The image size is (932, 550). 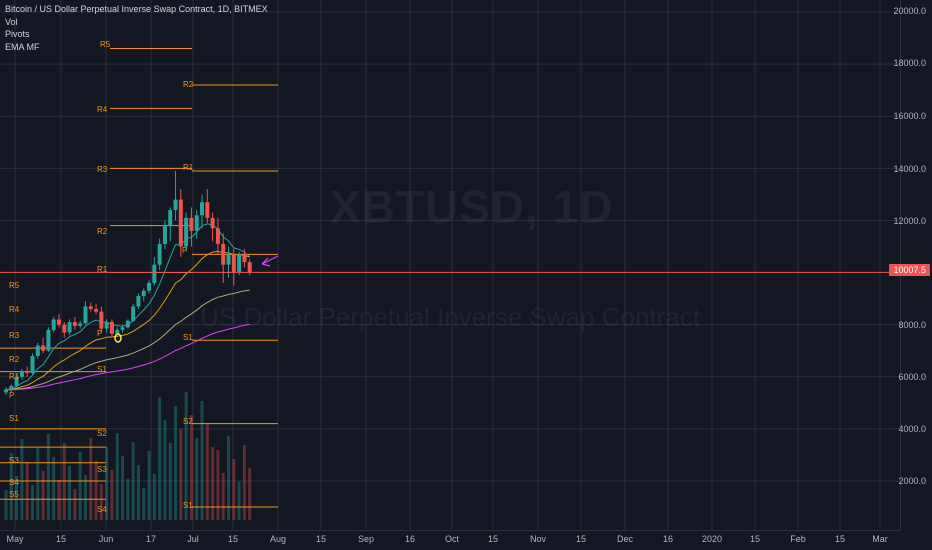 What do you see at coordinates (668, 539) in the screenshot?
I see `time-label: 16` at bounding box center [668, 539].